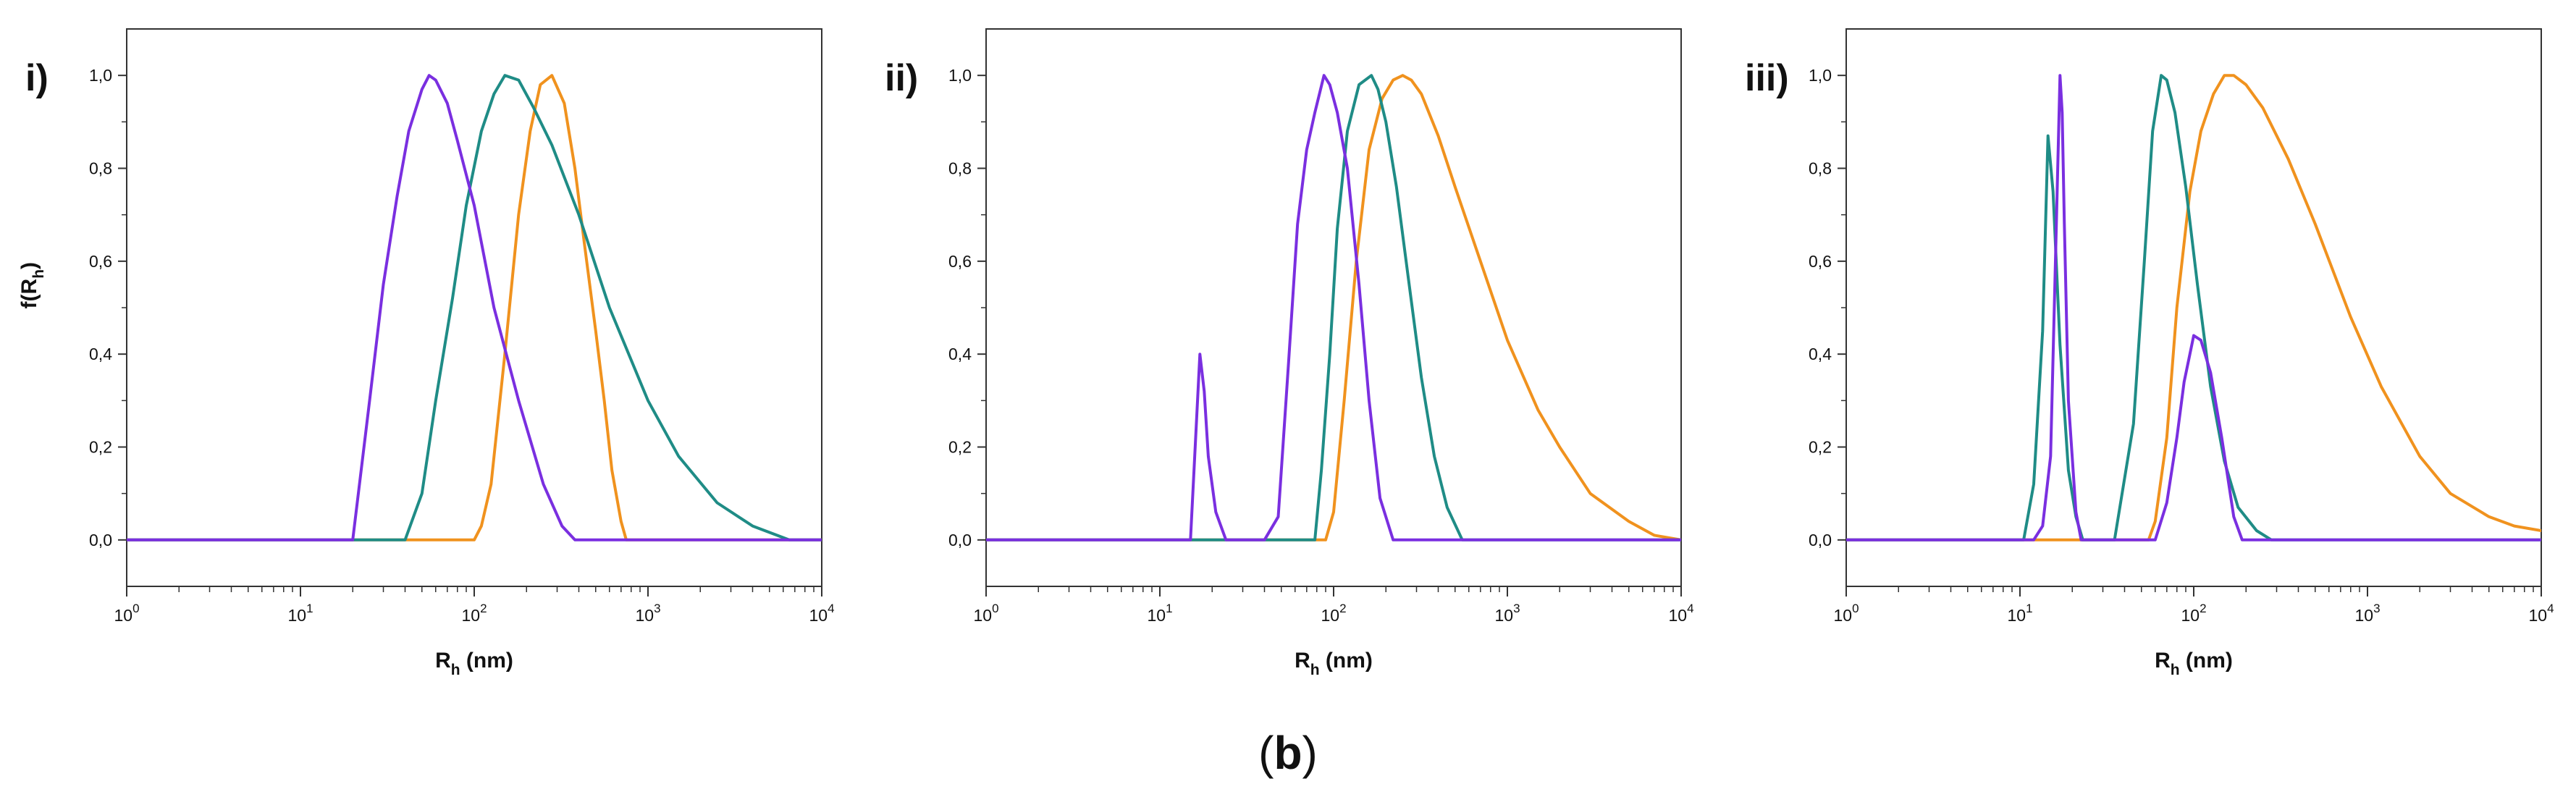 The width and height of the screenshot is (2576, 805). I want to click on panel-label: i), so click(37, 78).